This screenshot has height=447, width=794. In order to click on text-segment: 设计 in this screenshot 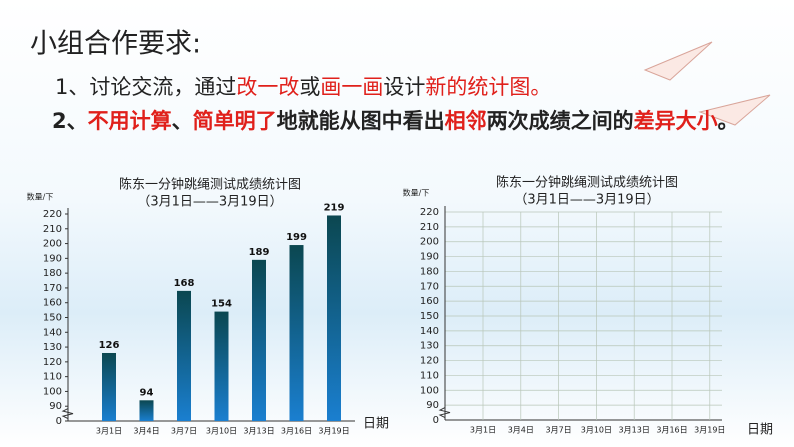, I will do `click(404, 87)`.